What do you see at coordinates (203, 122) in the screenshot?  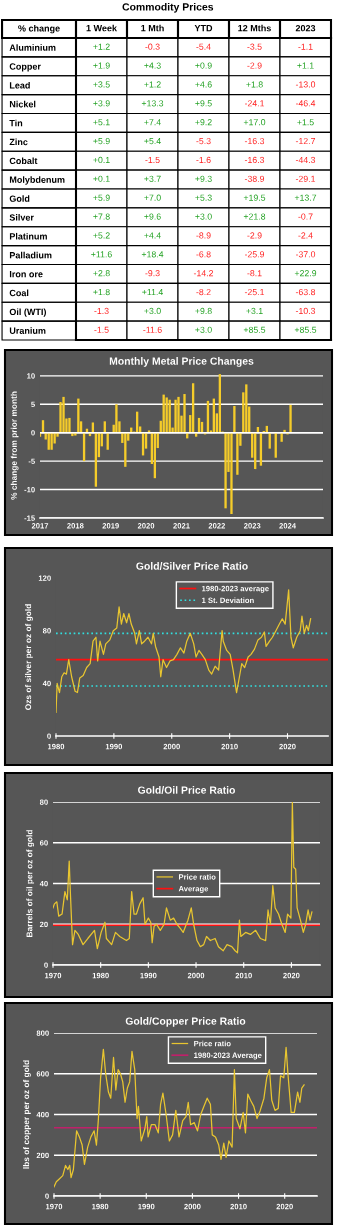 I see `data-label: +9.2` at bounding box center [203, 122].